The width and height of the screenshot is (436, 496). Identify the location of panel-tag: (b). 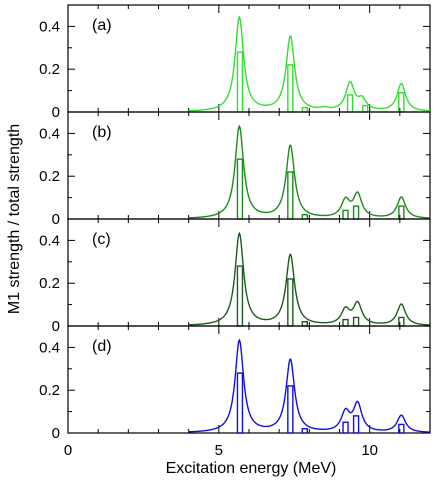
(102, 132).